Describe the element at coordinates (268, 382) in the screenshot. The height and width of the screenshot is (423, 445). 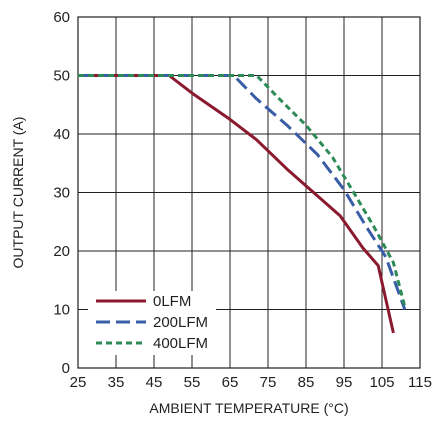
I see `x-tick-label: 75` at that location.